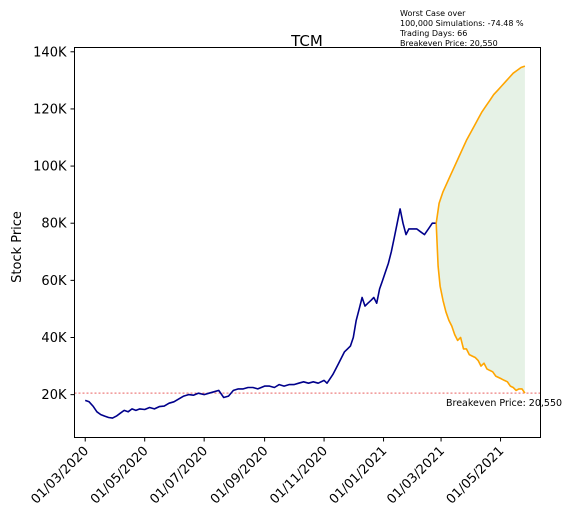 The width and height of the screenshot is (576, 524). What do you see at coordinates (480, 308) in the screenshot?
I see `forecast-lower-line` at bounding box center [480, 308].